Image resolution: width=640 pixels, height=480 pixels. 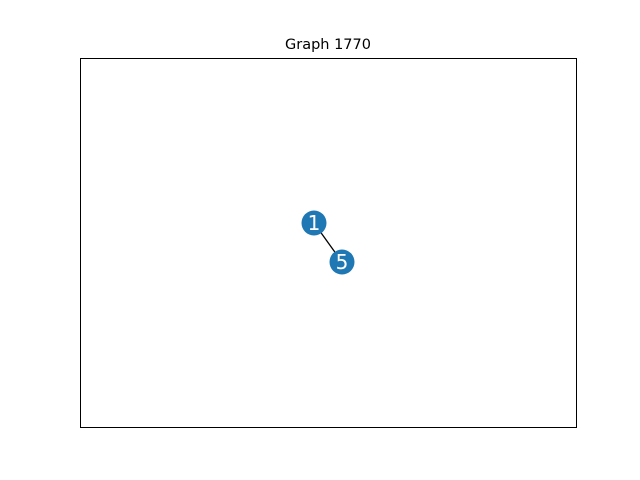 I want to click on node-1: 1, so click(x=314, y=223).